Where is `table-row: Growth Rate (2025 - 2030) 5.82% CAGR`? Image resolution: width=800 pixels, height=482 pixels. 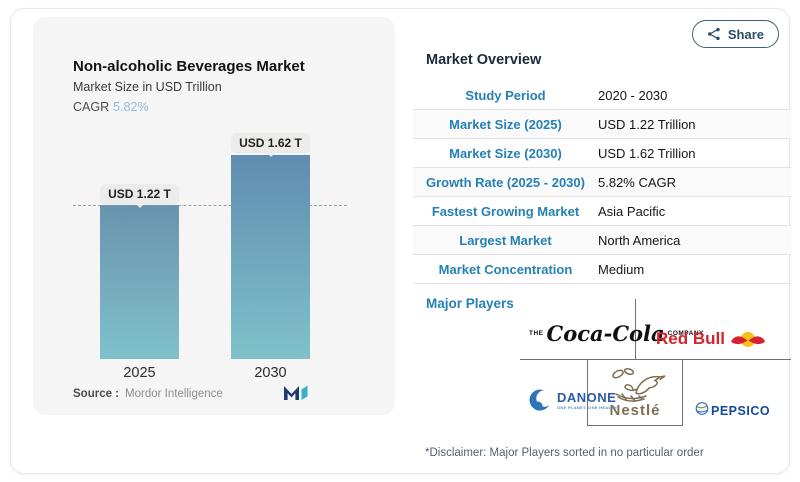 table-row: Growth Rate (2025 - 2030) 5.82% CAGR is located at coordinates (602, 182).